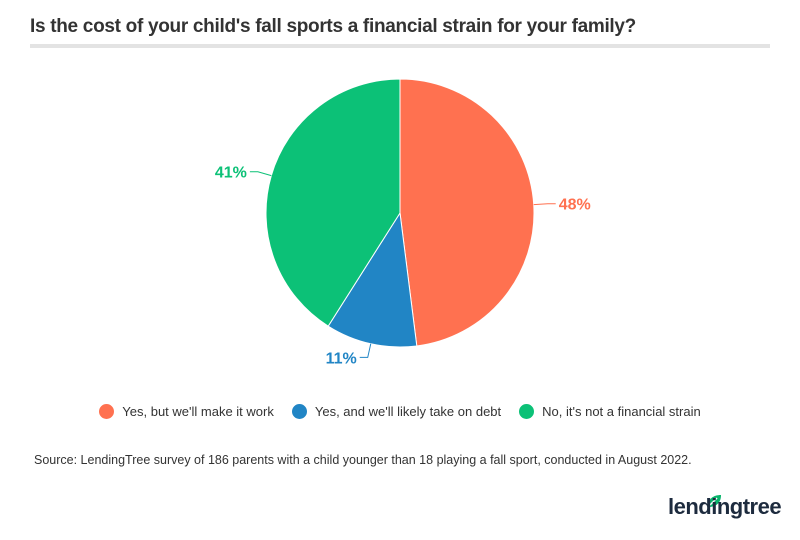 The image size is (800, 540). What do you see at coordinates (231, 173) in the screenshot?
I see `data-label: 41%` at bounding box center [231, 173].